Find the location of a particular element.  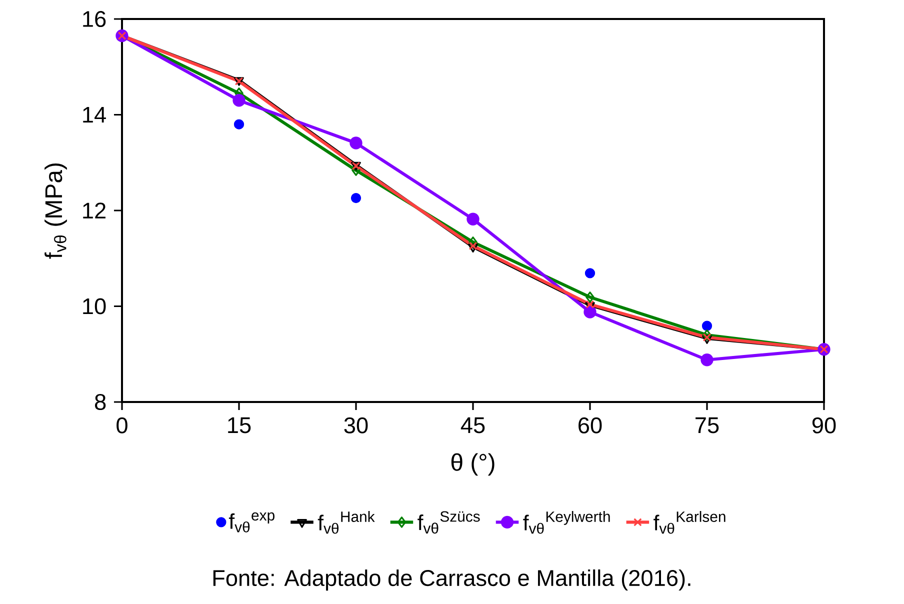

y-tick-label: 10 is located at coordinates (94, 306).